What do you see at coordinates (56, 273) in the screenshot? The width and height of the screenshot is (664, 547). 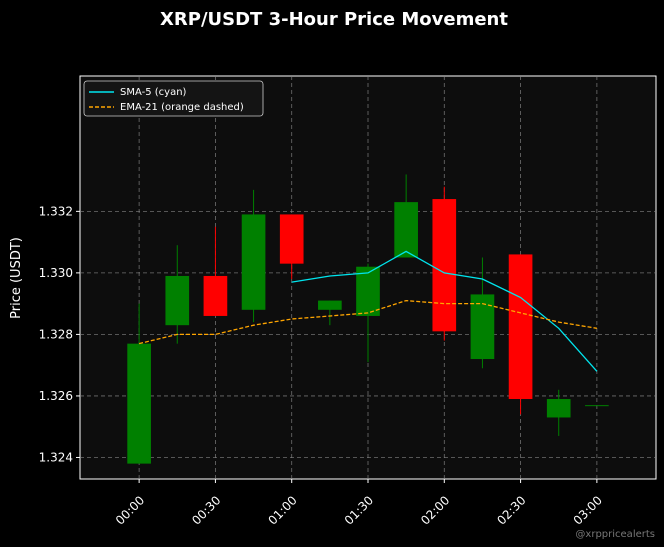 I see `y-tick-label: 1.330` at bounding box center [56, 273].